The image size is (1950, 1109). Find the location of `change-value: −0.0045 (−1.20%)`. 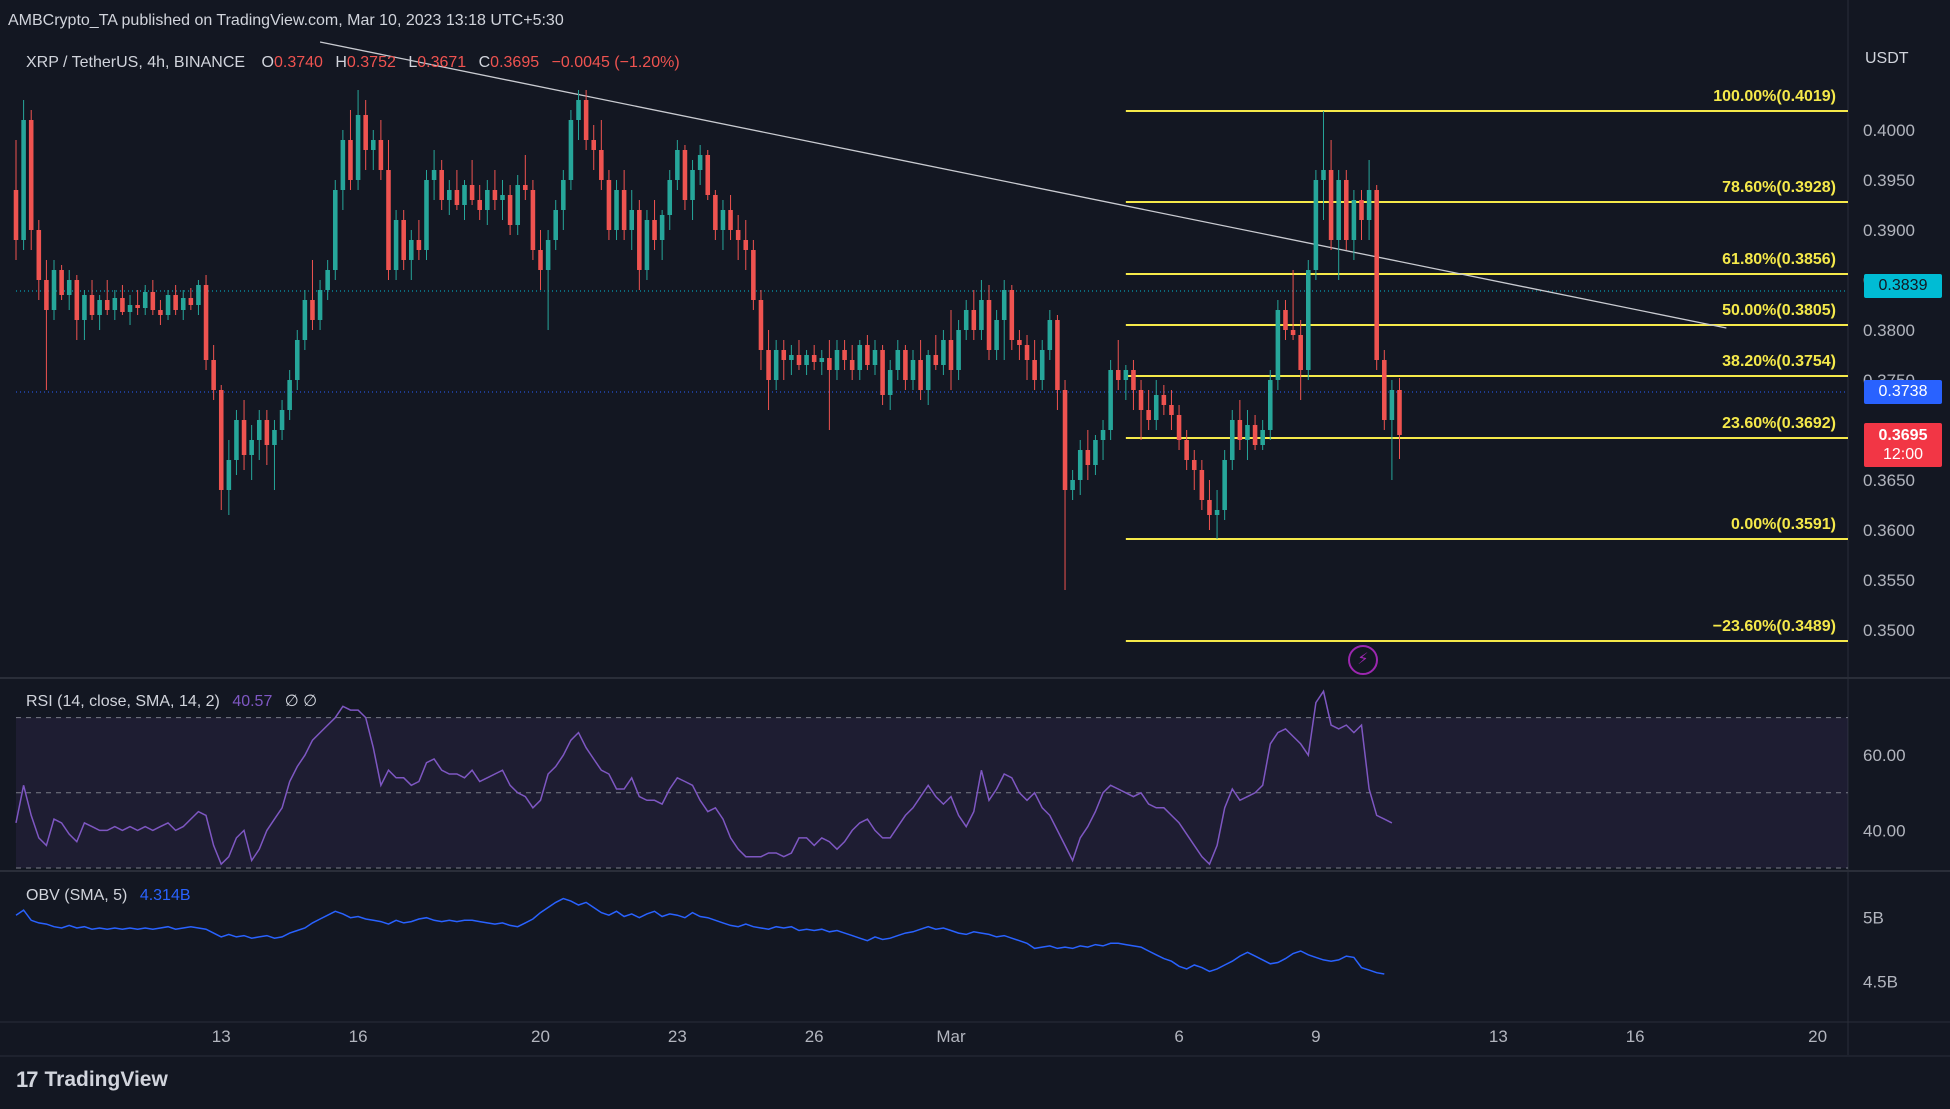

change-value: −0.0045 (−1.20%) is located at coordinates (615, 62).